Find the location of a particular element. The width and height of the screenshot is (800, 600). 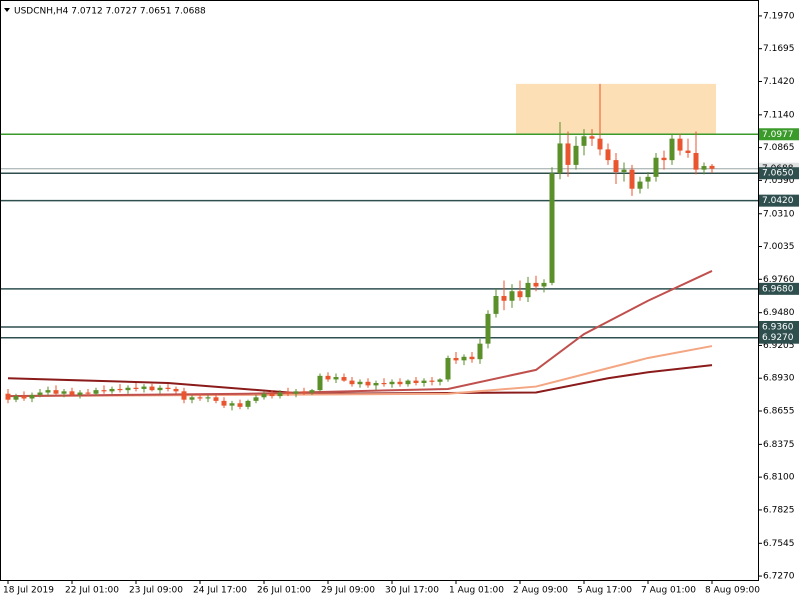

x-tick-label: 18 Jul 2019 is located at coordinates (28, 591).